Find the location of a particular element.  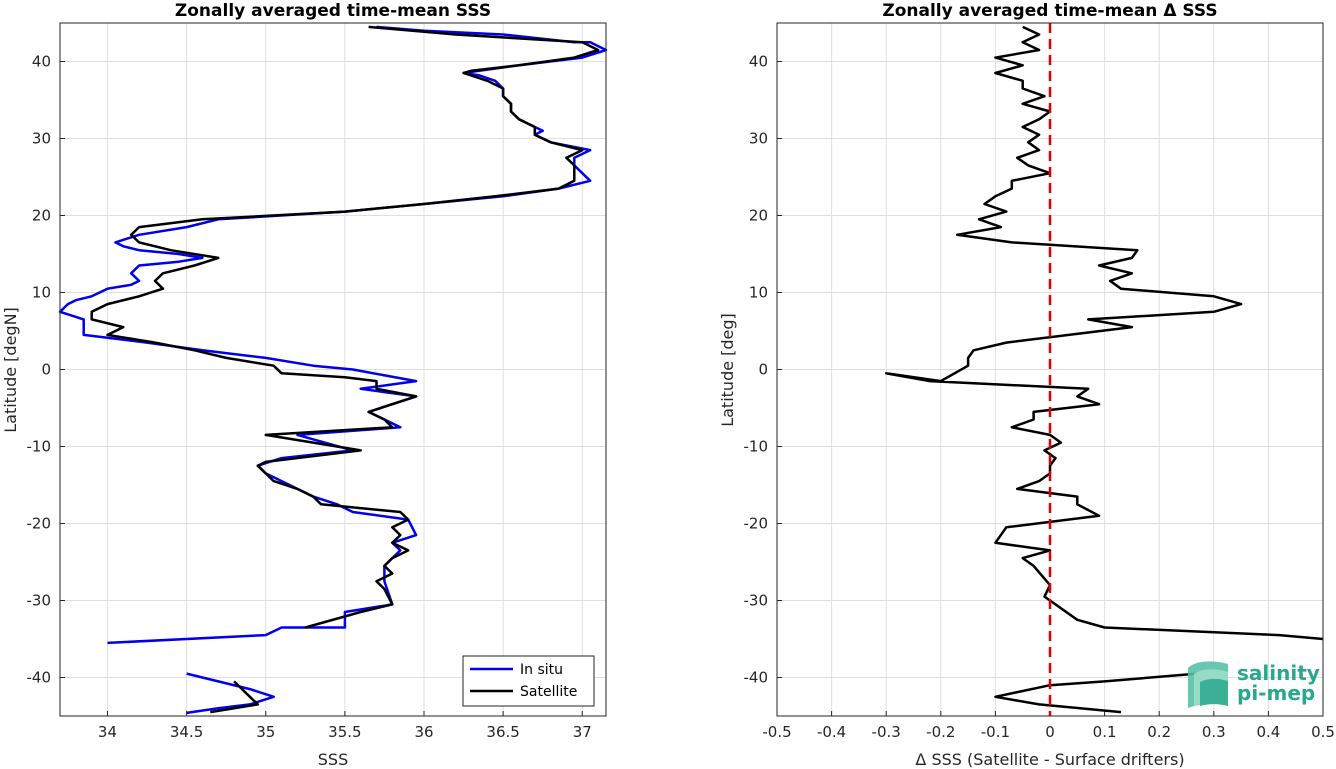

left-x-tick-label: 37 is located at coordinates (582, 732).